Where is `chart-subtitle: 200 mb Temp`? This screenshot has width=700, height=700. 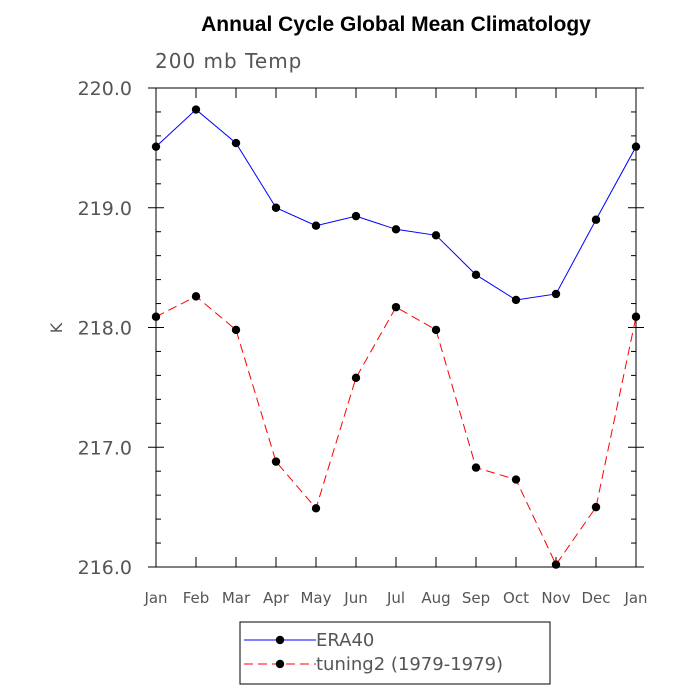
chart-subtitle: 200 mb Temp is located at coordinates (228, 61).